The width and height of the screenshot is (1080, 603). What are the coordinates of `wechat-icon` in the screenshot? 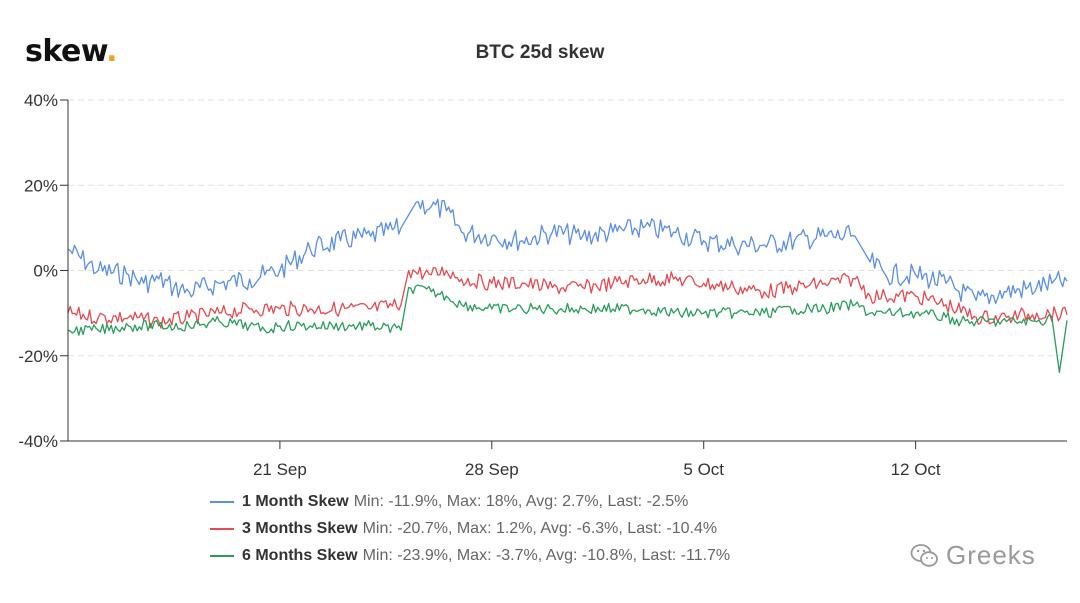 It's located at (924, 555).